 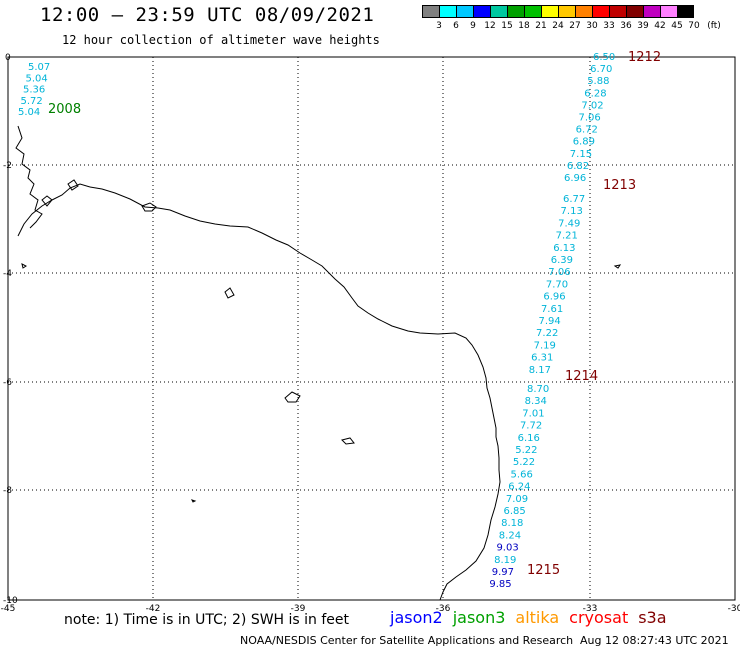 What do you see at coordinates (64, 109) in the screenshot?
I see `track-time-label: 2008` at bounding box center [64, 109].